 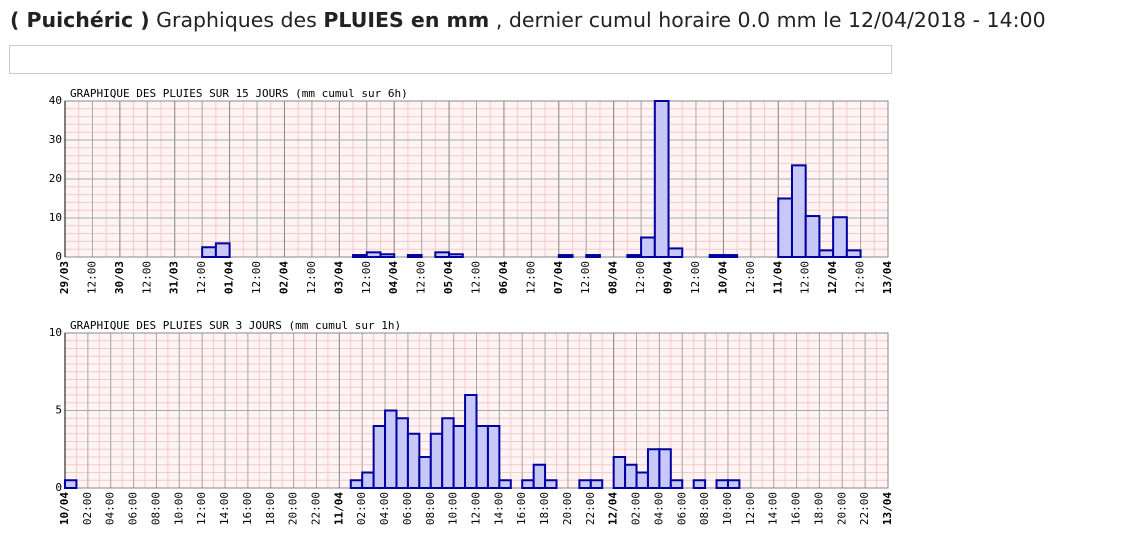 I want to click on x-tick-label: 29/03, so click(x=64, y=277).